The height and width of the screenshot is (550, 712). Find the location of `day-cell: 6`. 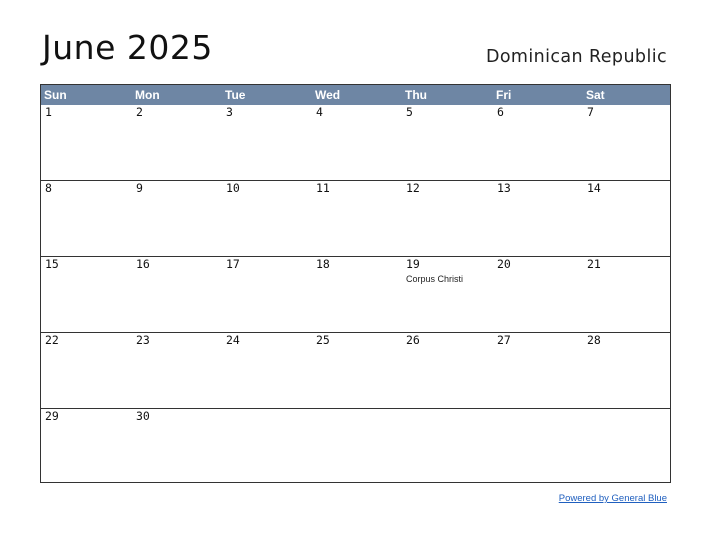

day-cell: 6 is located at coordinates (538, 142).